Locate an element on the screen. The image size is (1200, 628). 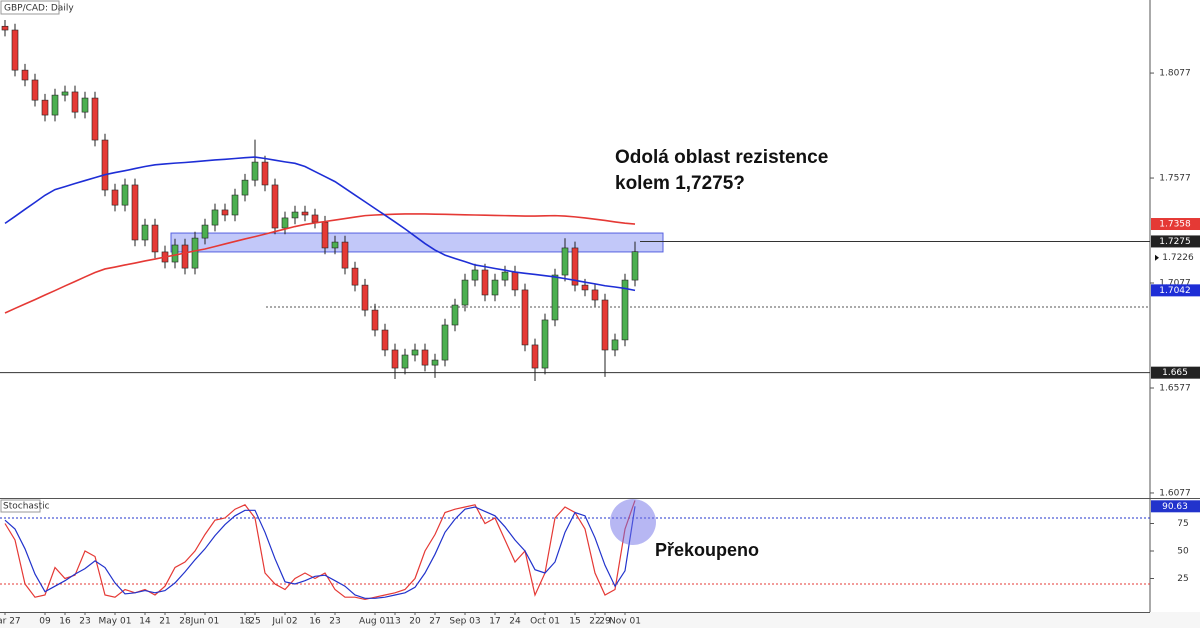
x-tick-label: Mar 27 is located at coordinates (10, 622).